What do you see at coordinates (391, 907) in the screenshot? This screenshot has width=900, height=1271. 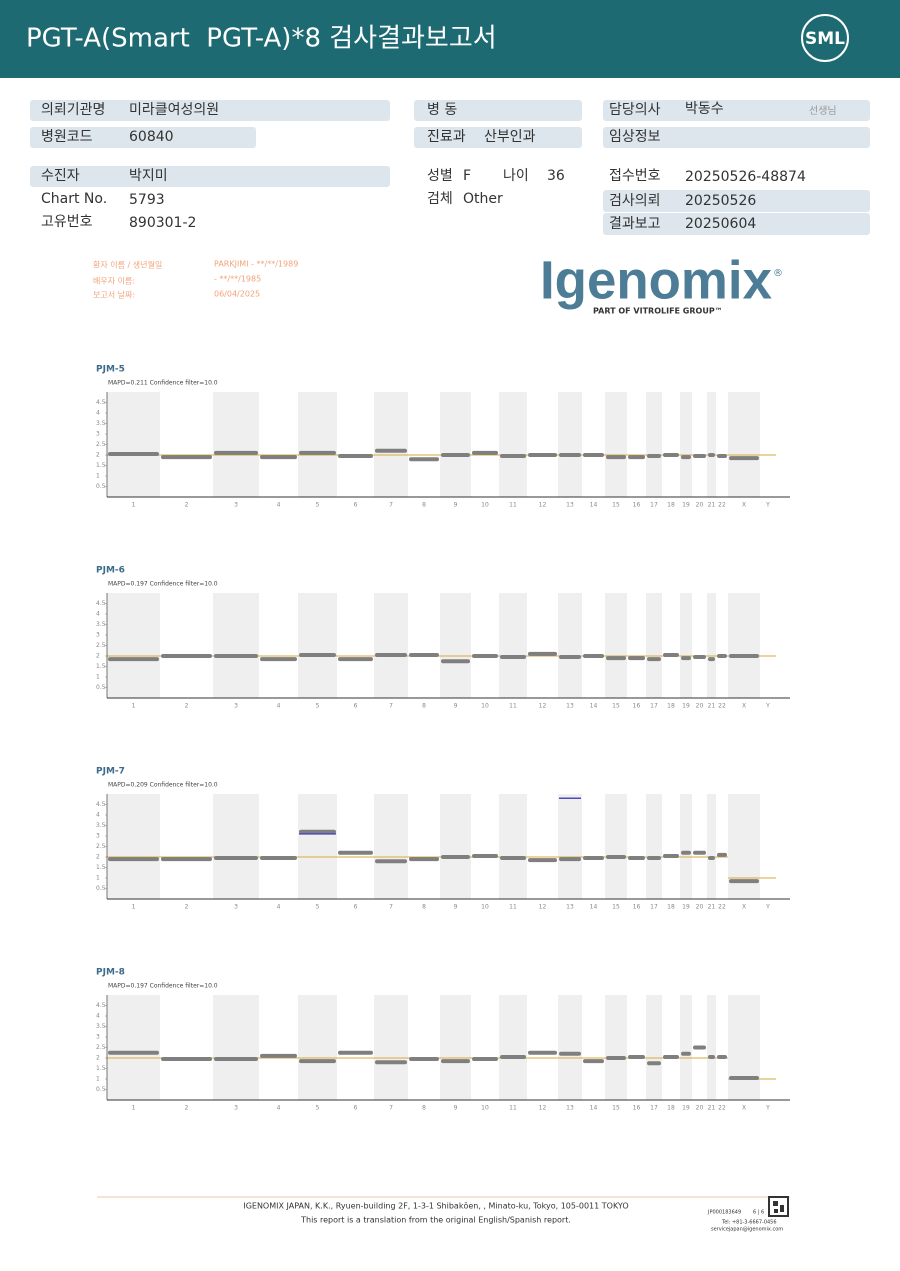 I see `x-tick-label: 7` at bounding box center [391, 907].